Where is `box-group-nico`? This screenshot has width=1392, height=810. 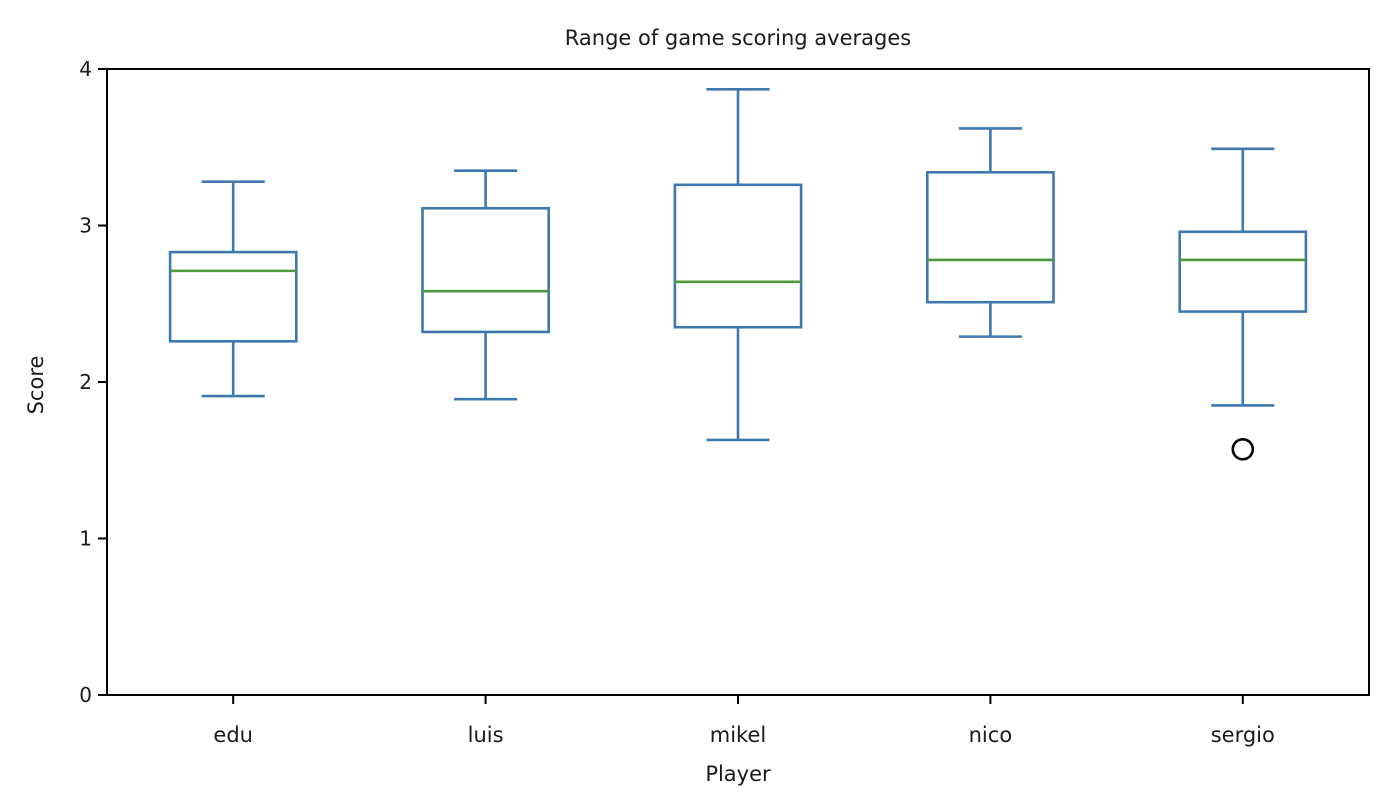 box-group-nico is located at coordinates (990, 232).